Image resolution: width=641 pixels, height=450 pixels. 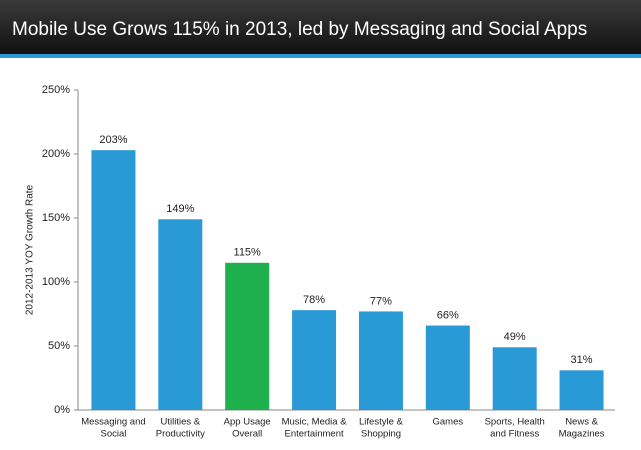 I want to click on x-tick-label: Utilities &, so click(x=181, y=422).